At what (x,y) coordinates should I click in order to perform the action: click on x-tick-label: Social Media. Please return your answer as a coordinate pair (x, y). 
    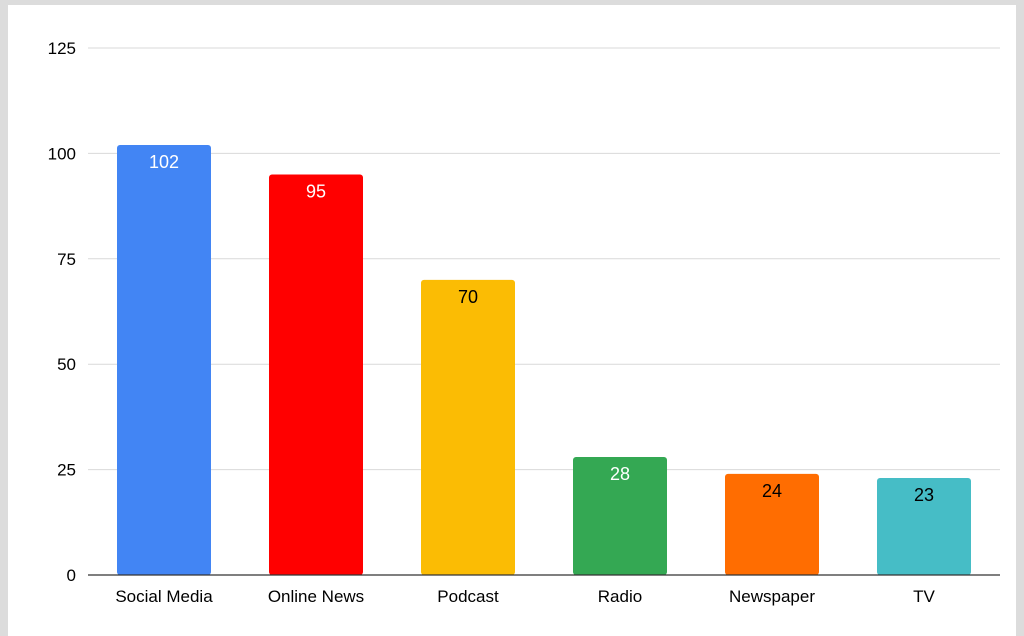
    Looking at the image, I should click on (164, 596).